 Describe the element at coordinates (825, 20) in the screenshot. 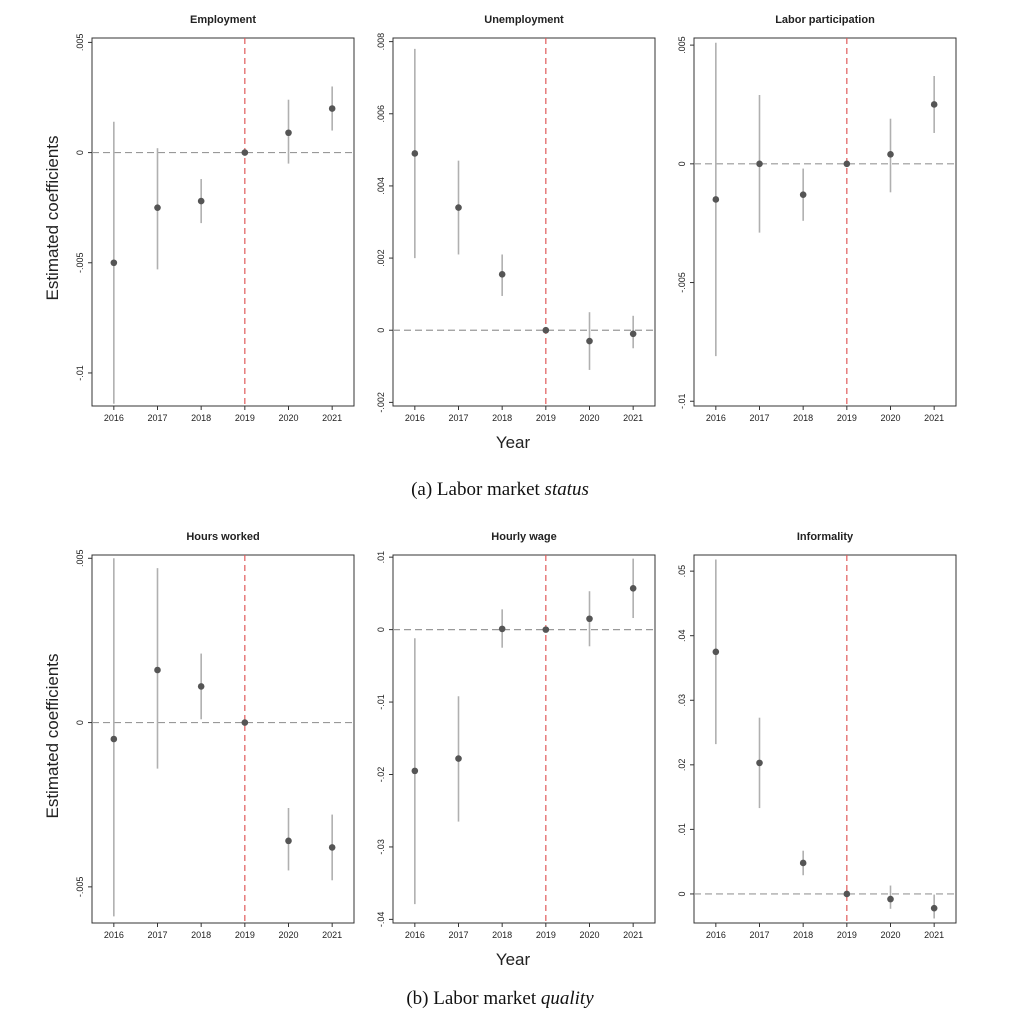

I see `chart-title: Labor participation` at that location.